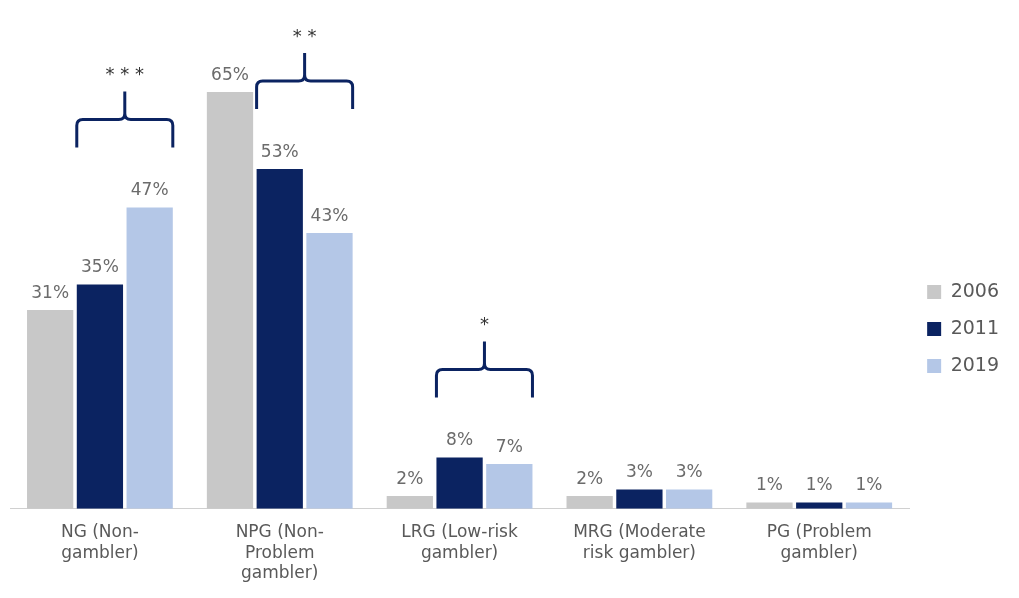 This screenshot has height=598, width=1019. Describe the element at coordinates (975, 289) in the screenshot. I see `legend-label: 2006` at that location.